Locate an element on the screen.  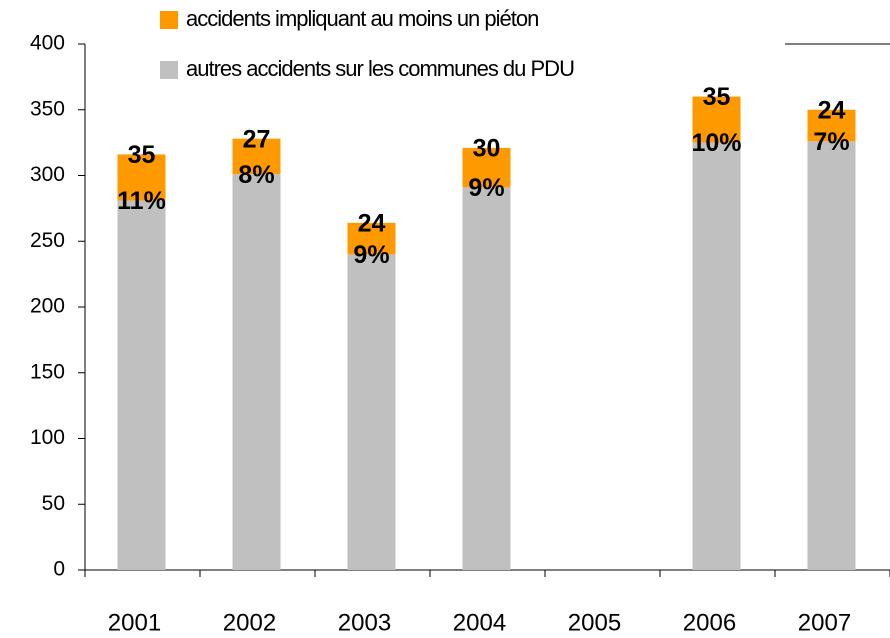
percent-label: 11% is located at coordinates (141, 201).